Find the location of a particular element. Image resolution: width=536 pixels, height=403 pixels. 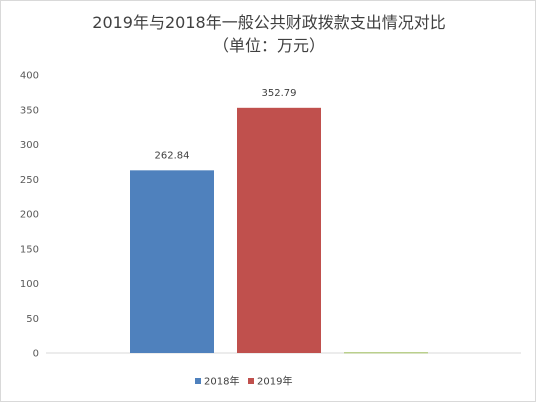

bar-2019年 is located at coordinates (279, 230).